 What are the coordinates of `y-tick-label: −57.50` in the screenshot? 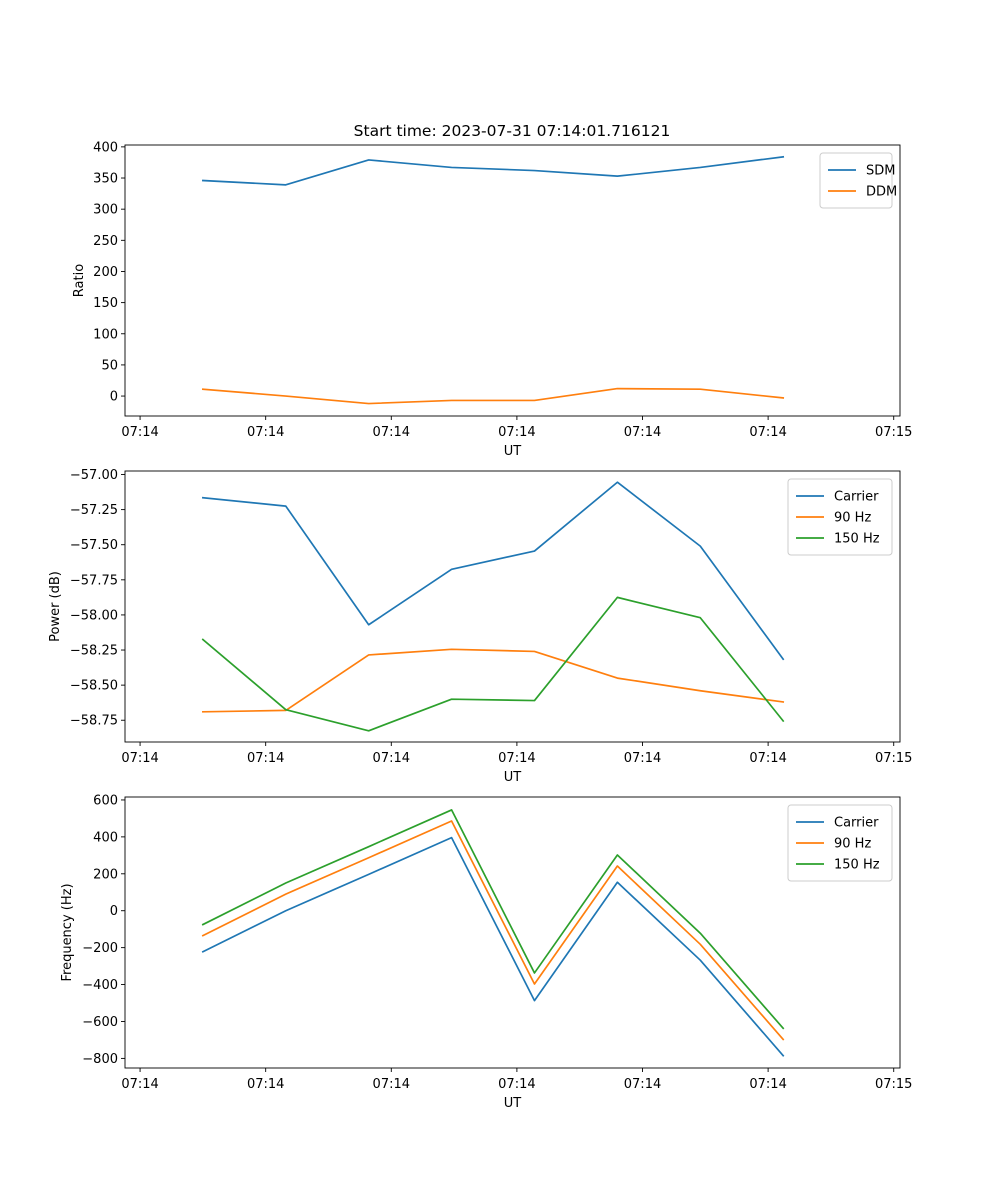 It's located at (94, 545).